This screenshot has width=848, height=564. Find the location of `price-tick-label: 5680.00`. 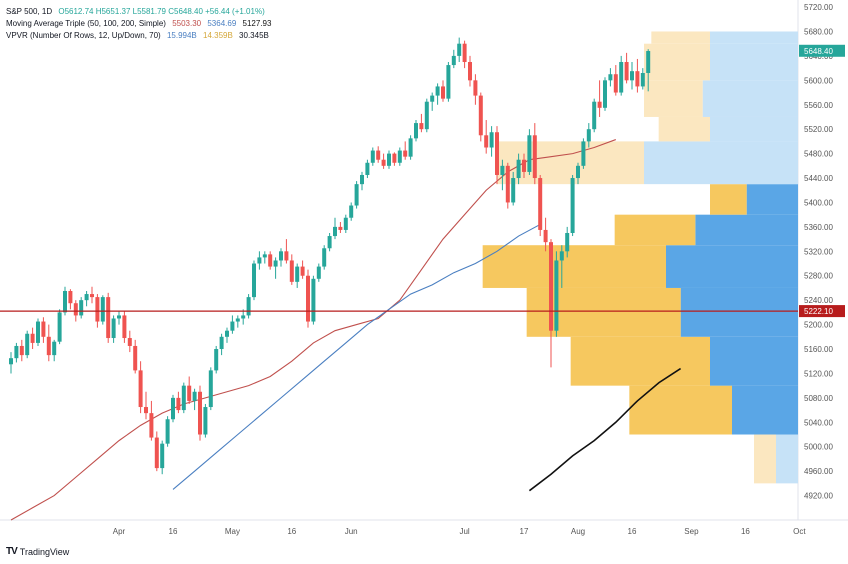

price-tick-label: 5680.00 is located at coordinates (818, 31).